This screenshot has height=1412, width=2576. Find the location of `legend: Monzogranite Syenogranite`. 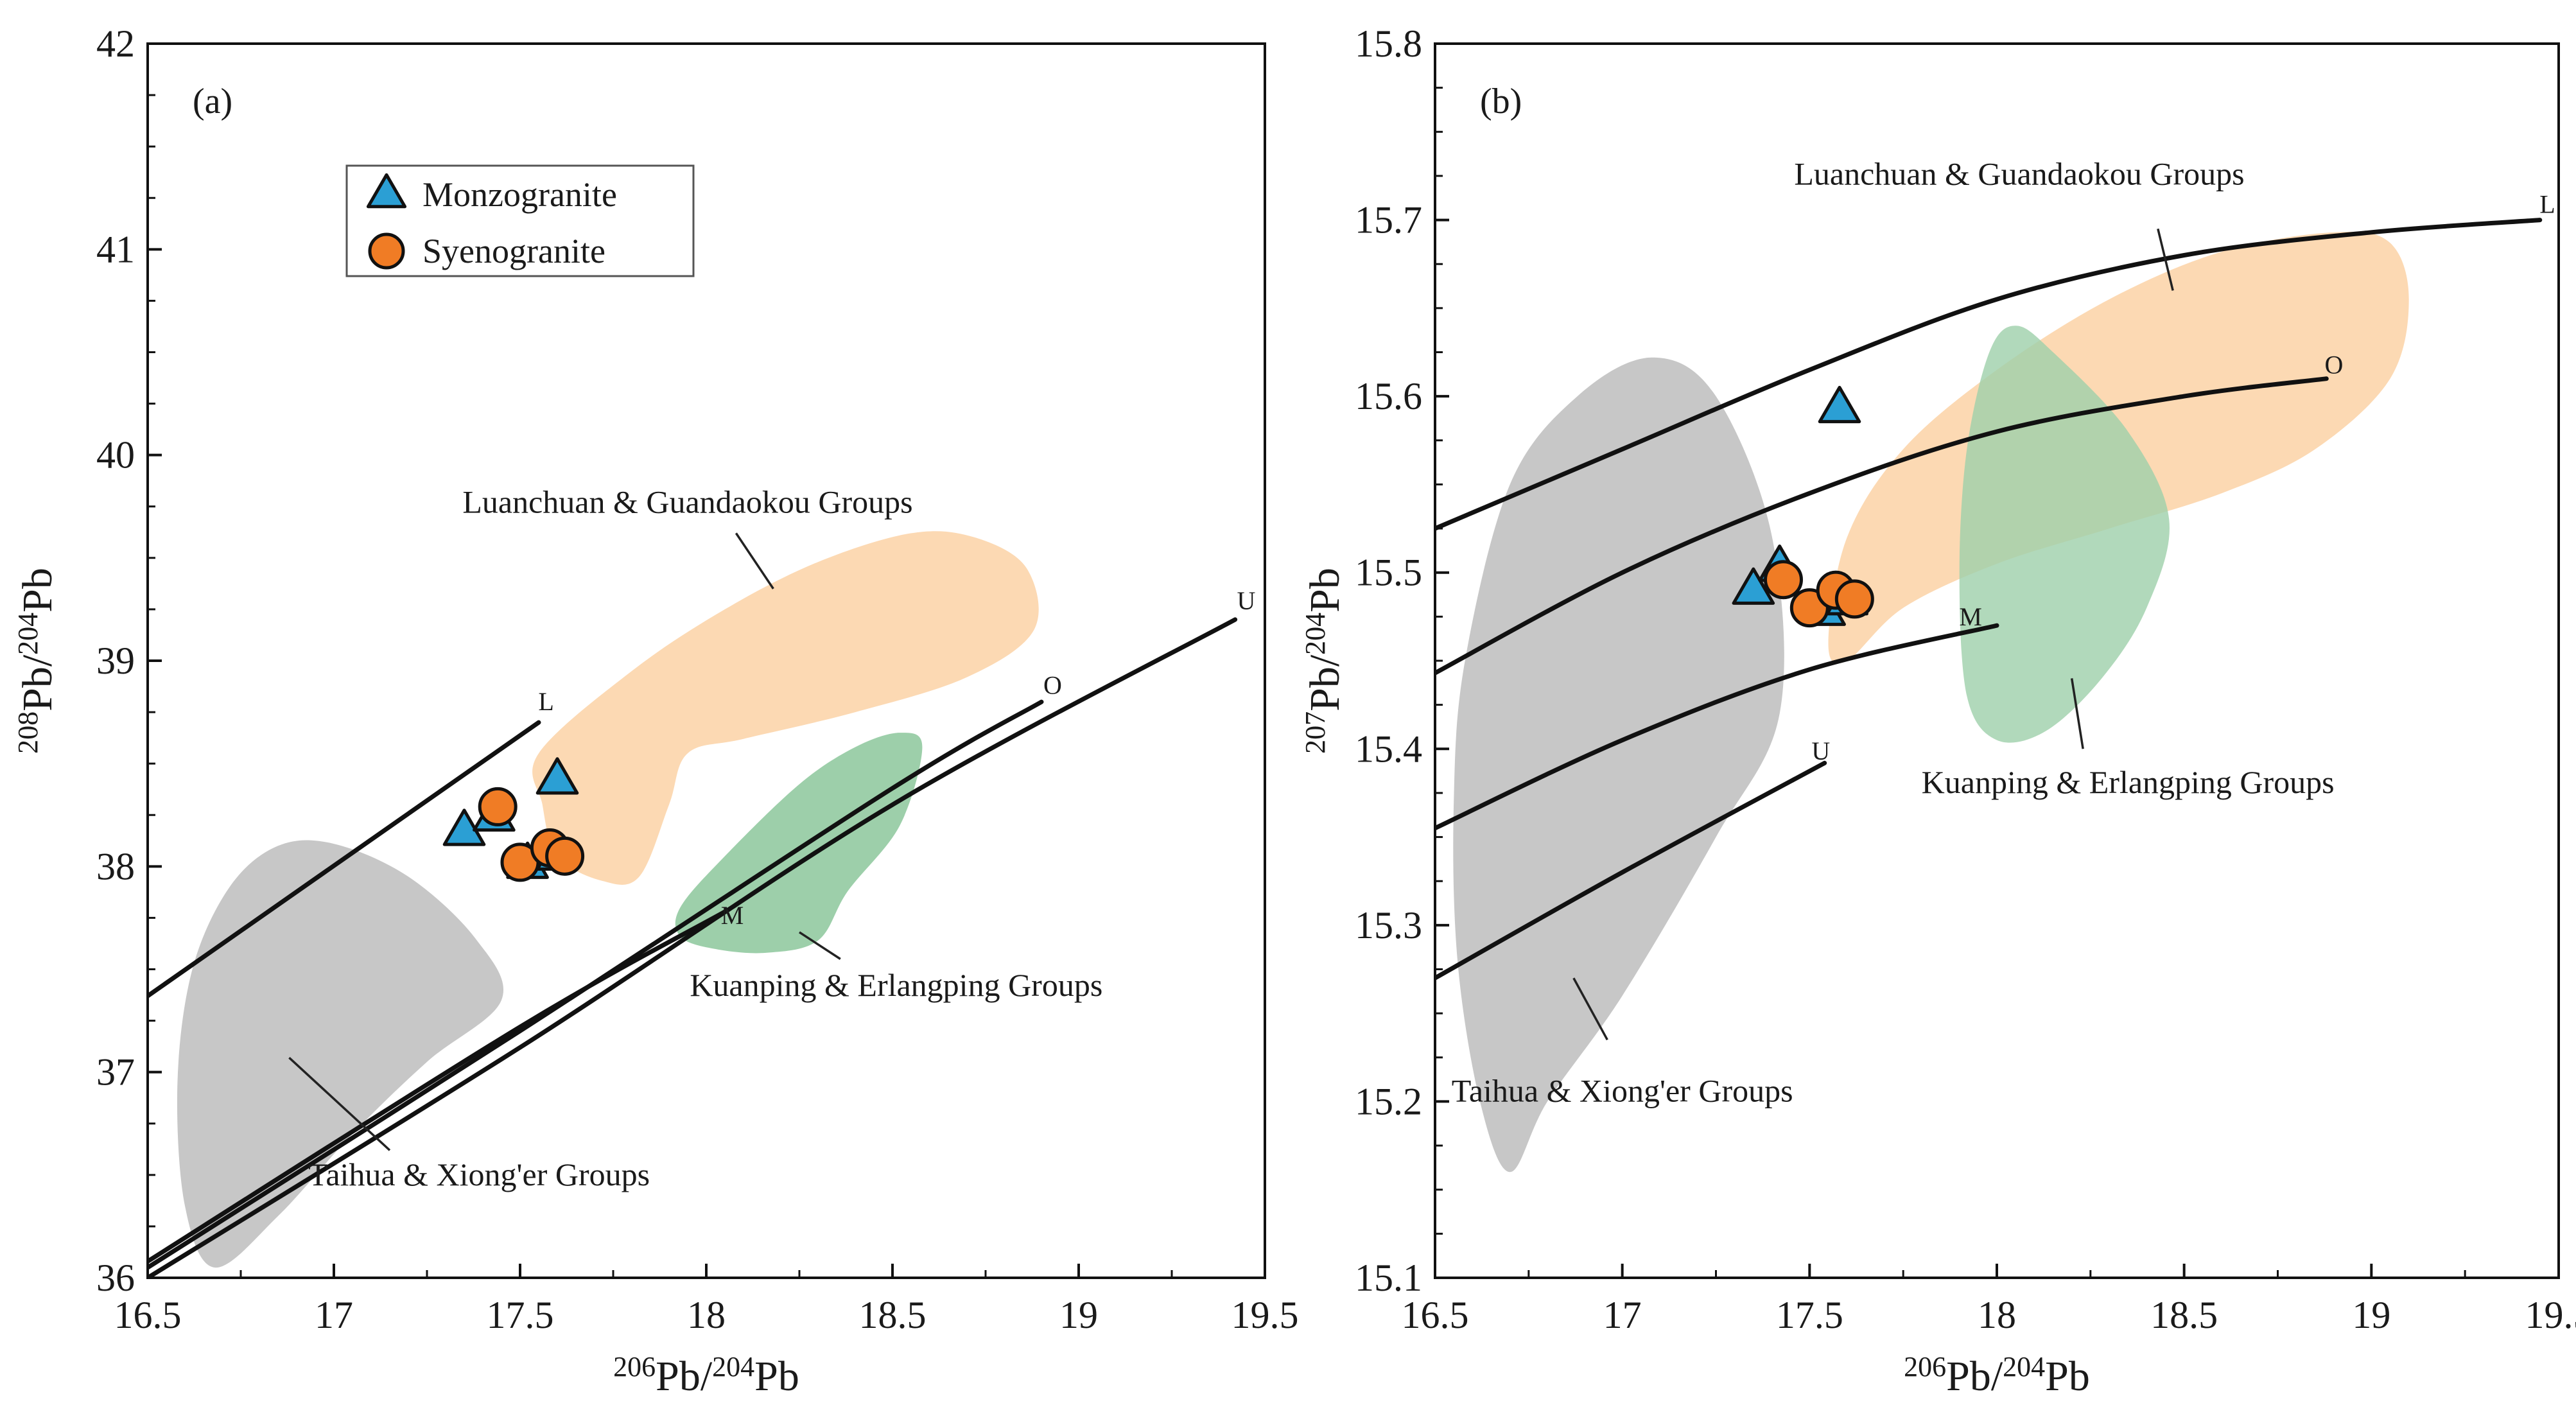

legend: Monzogranite Syenogranite is located at coordinates (520, 220).